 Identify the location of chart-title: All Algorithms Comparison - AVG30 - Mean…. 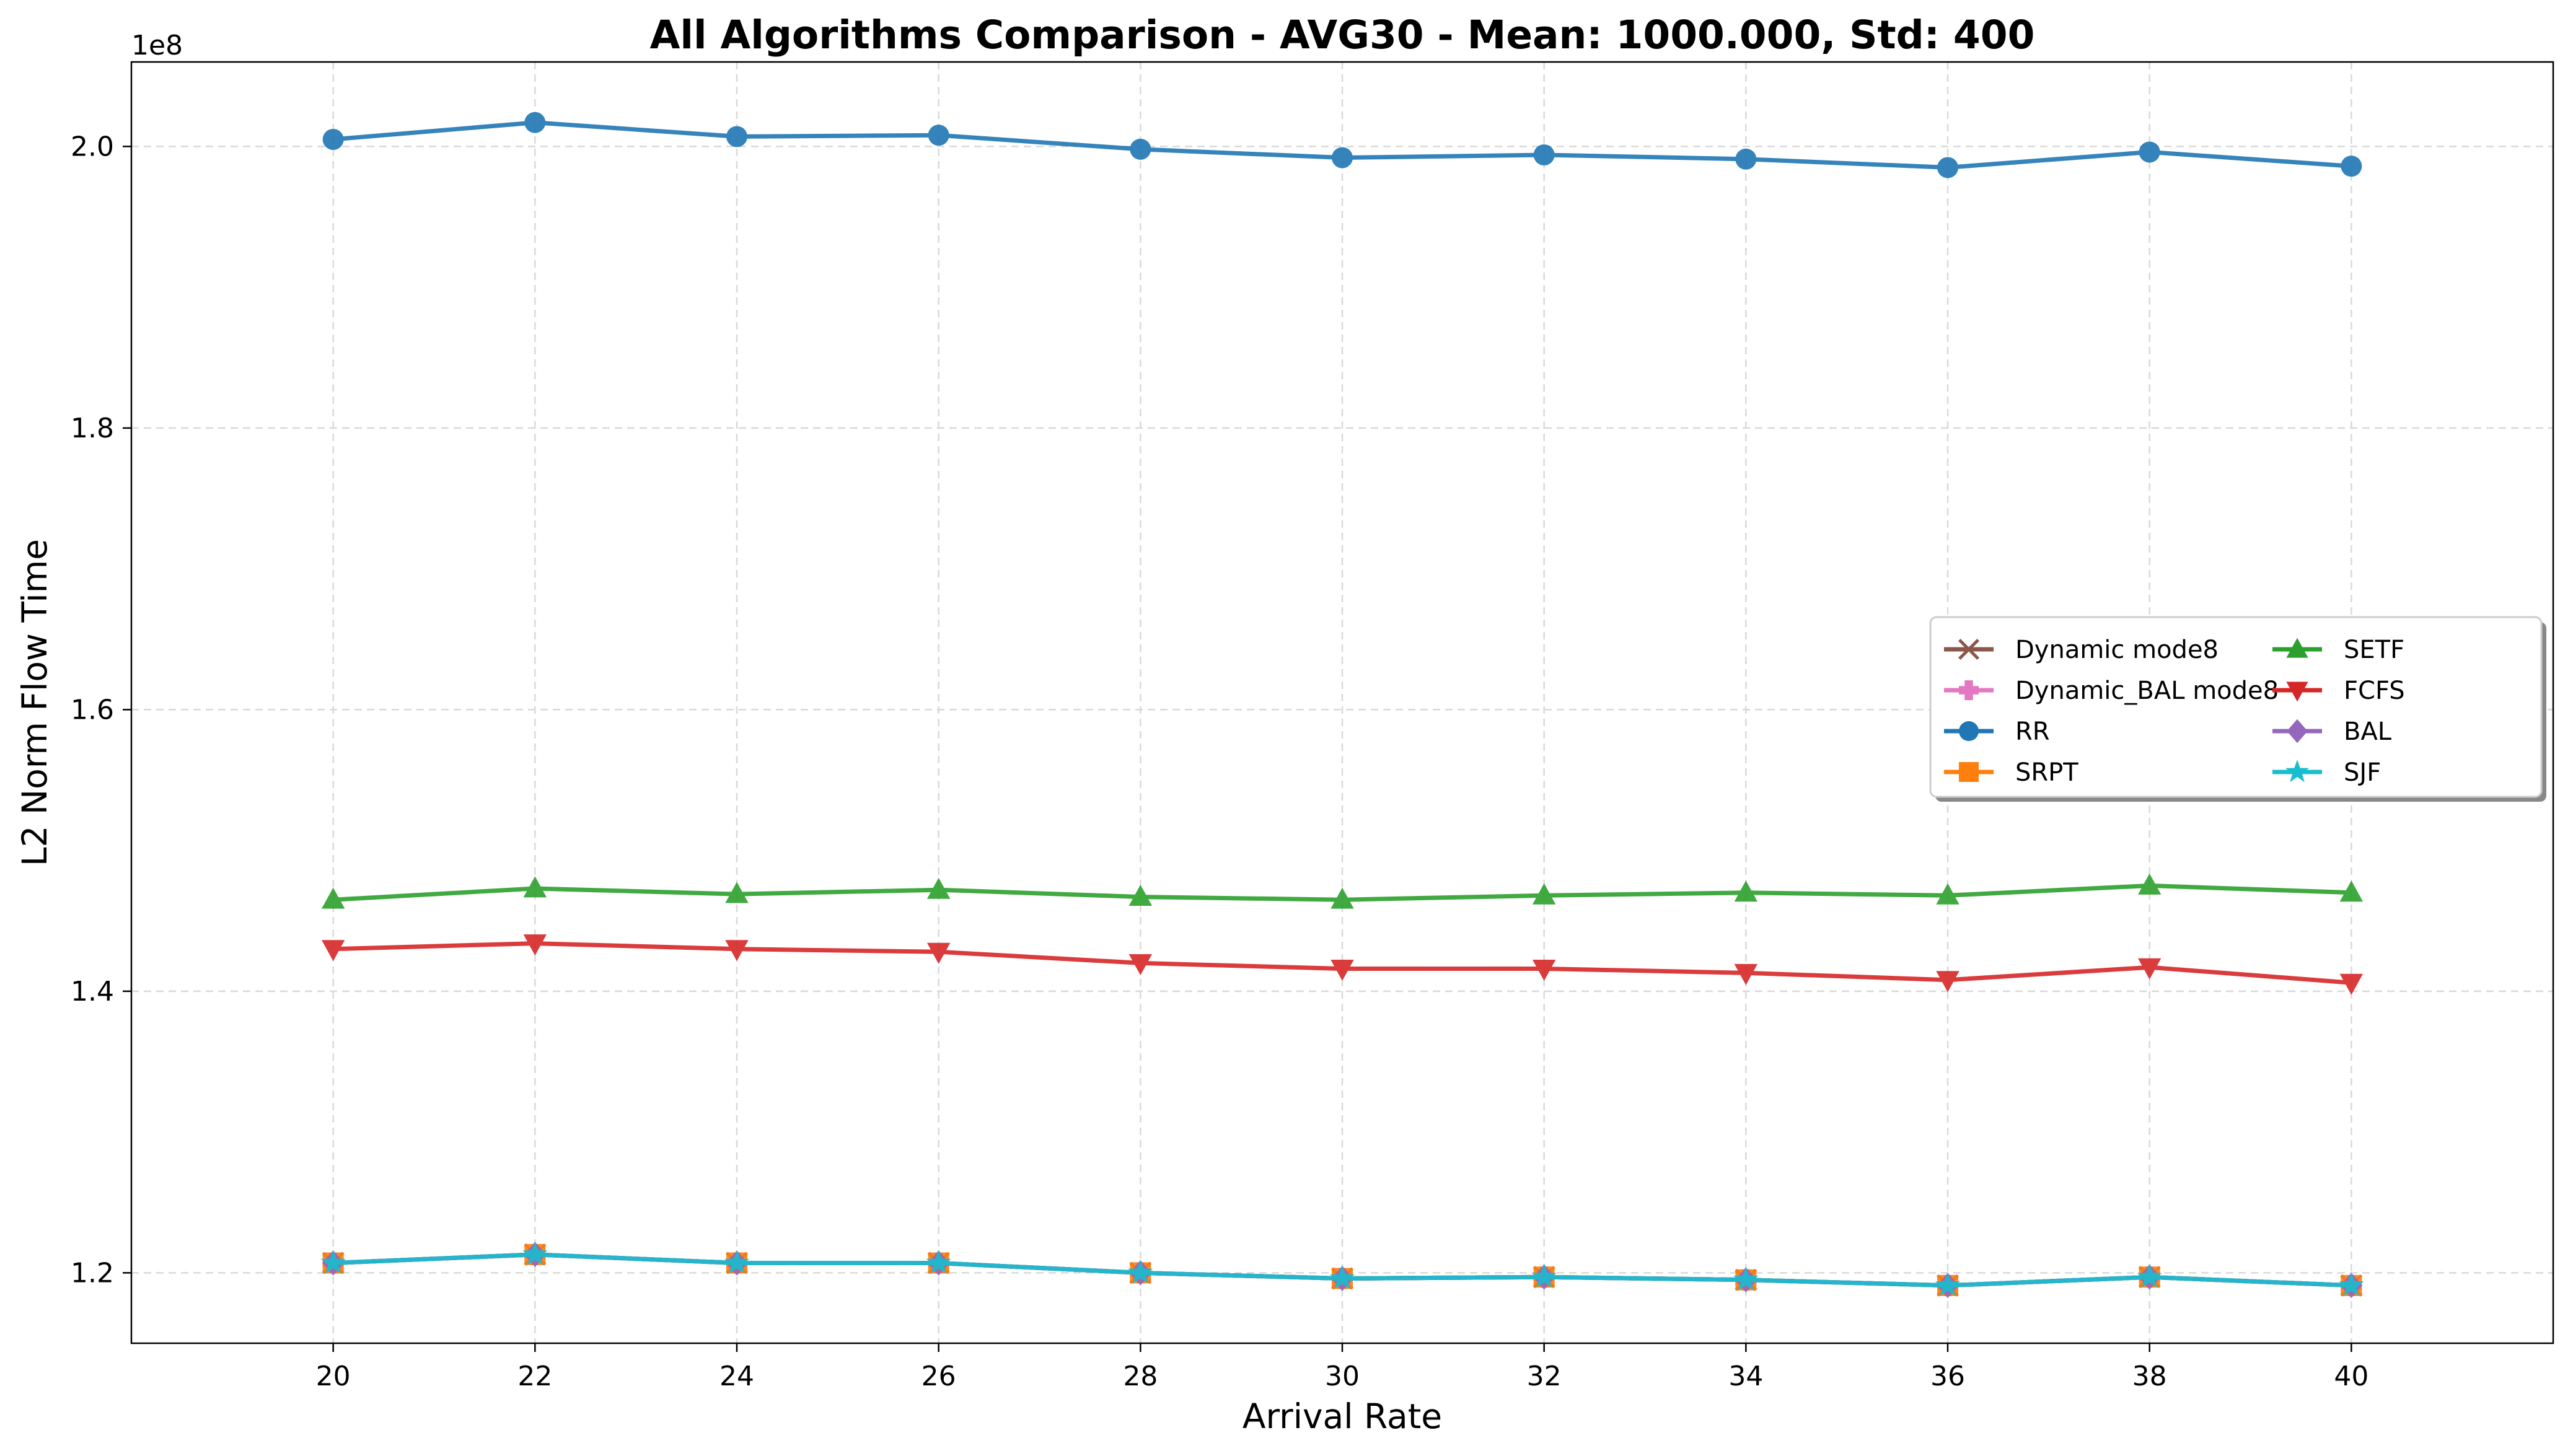
(1342, 35).